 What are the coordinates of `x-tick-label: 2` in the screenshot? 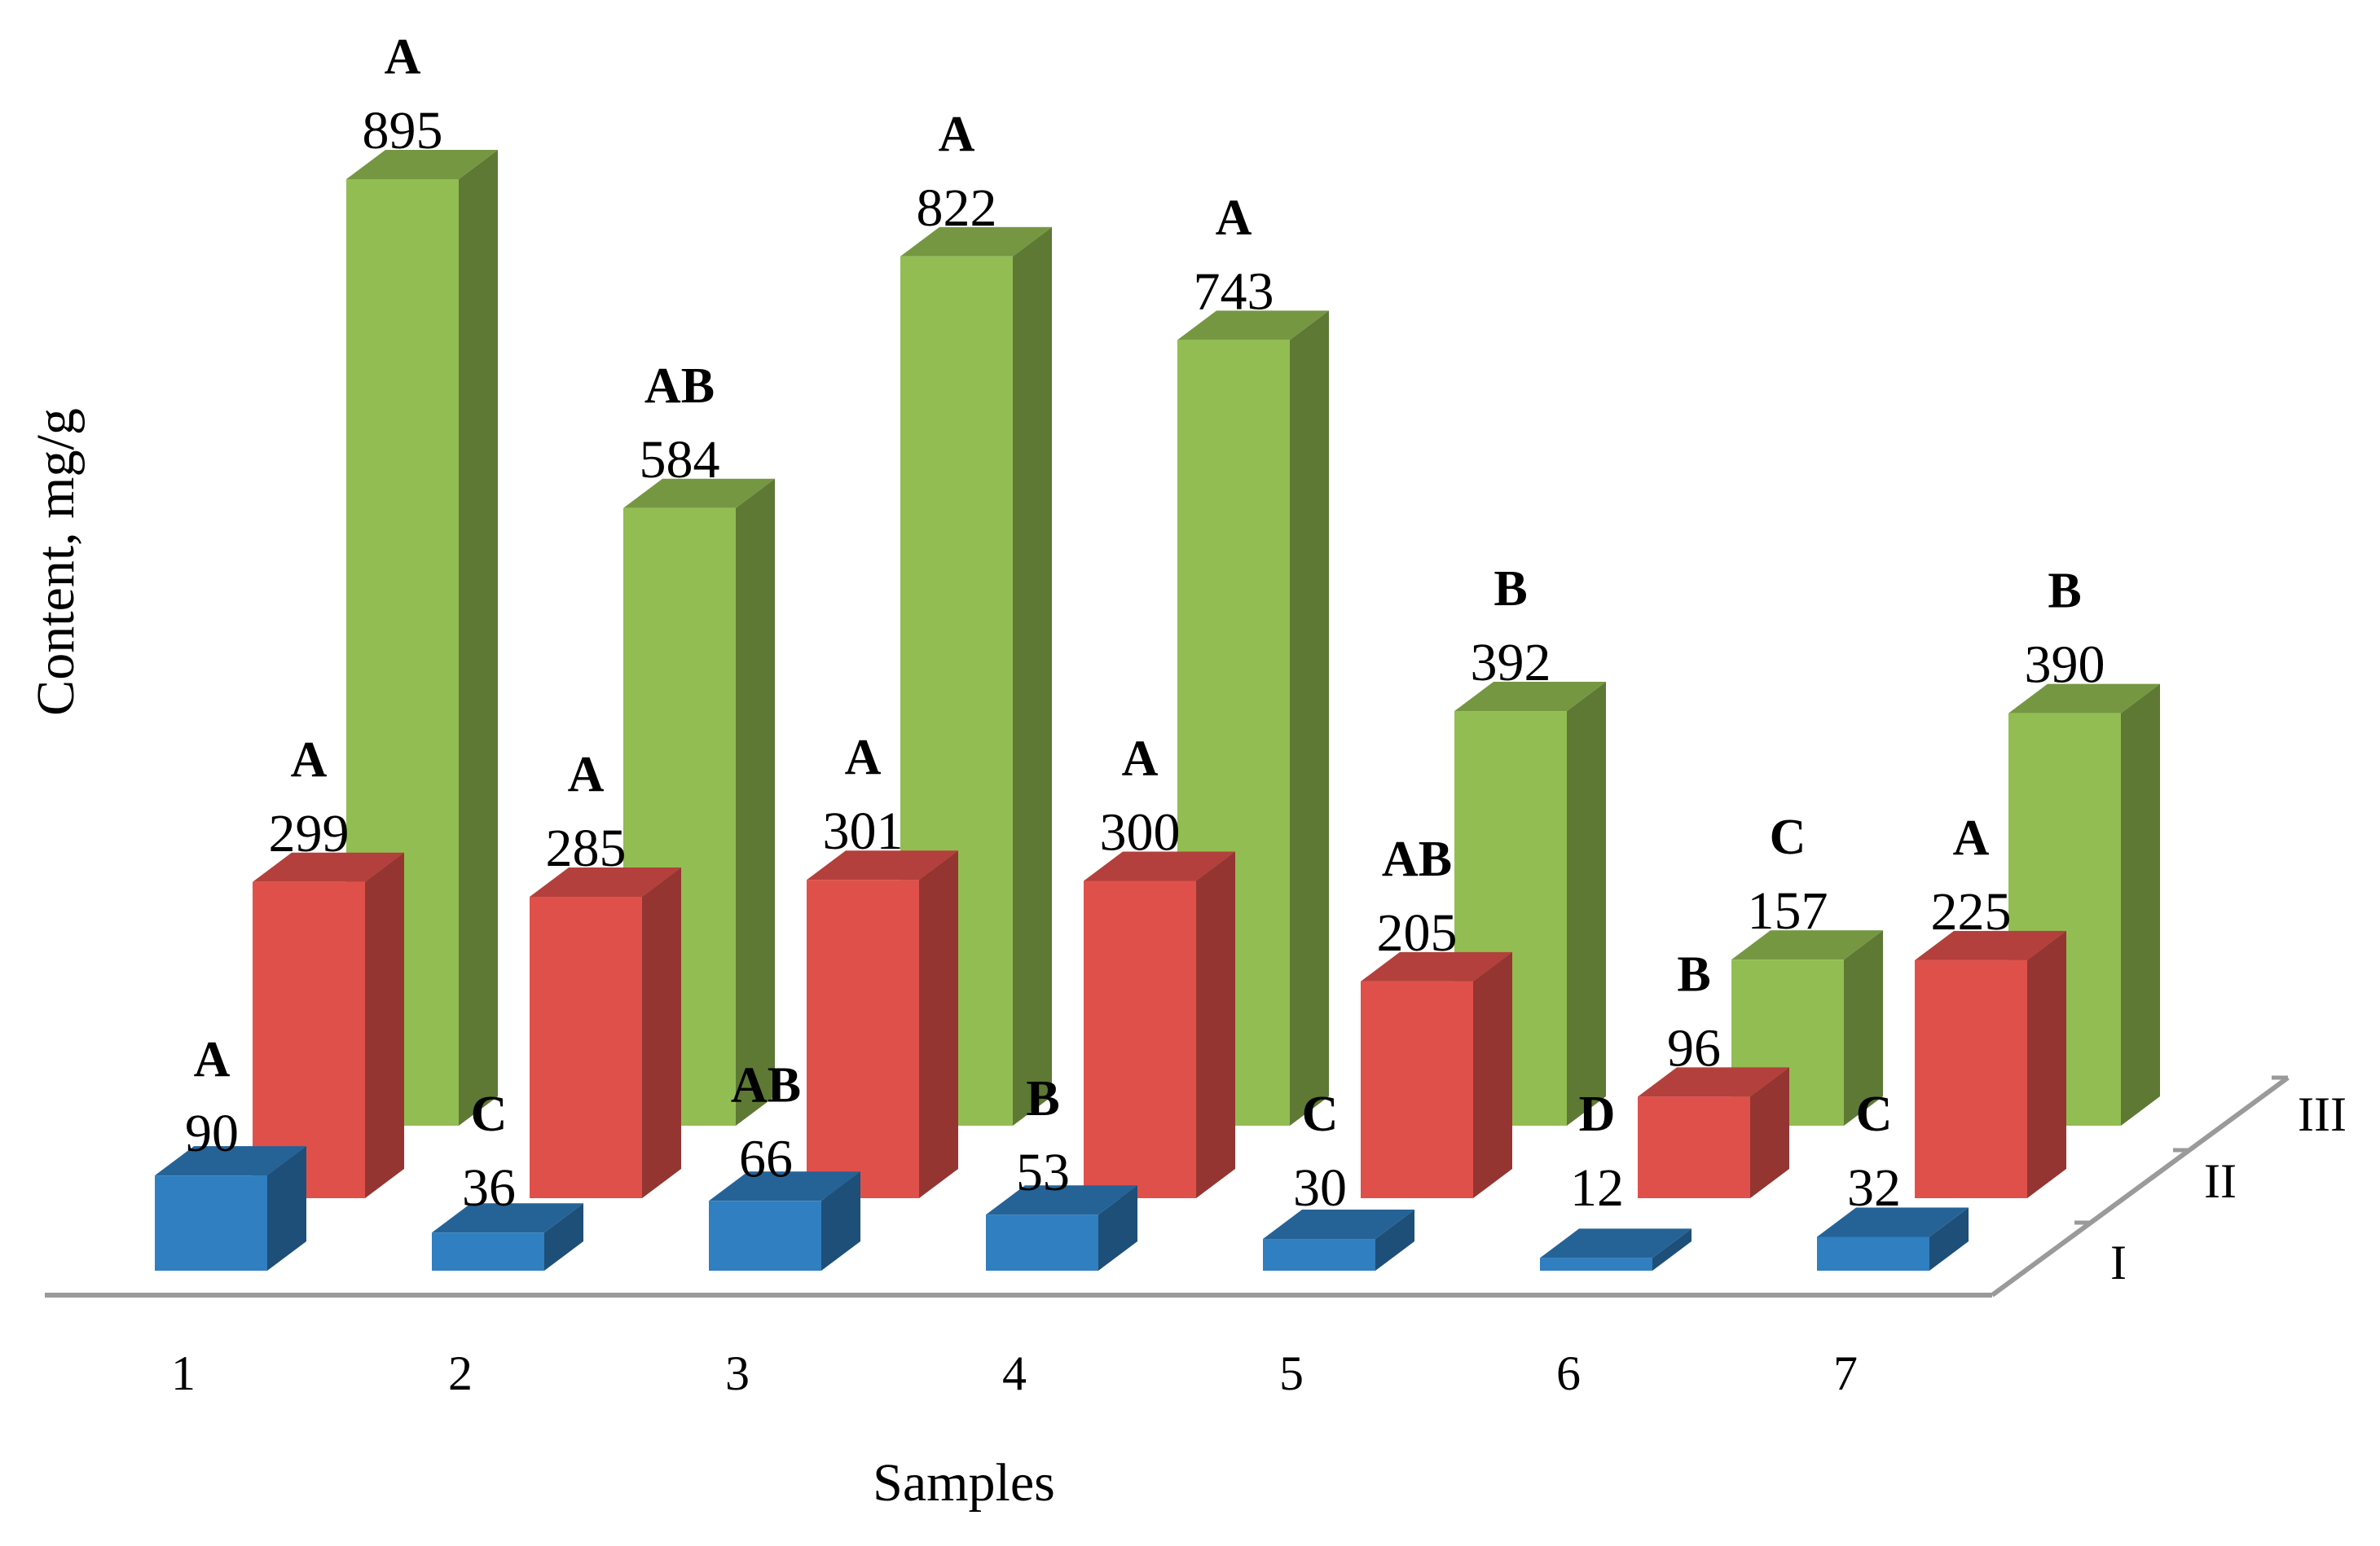 It's located at (460, 1373).